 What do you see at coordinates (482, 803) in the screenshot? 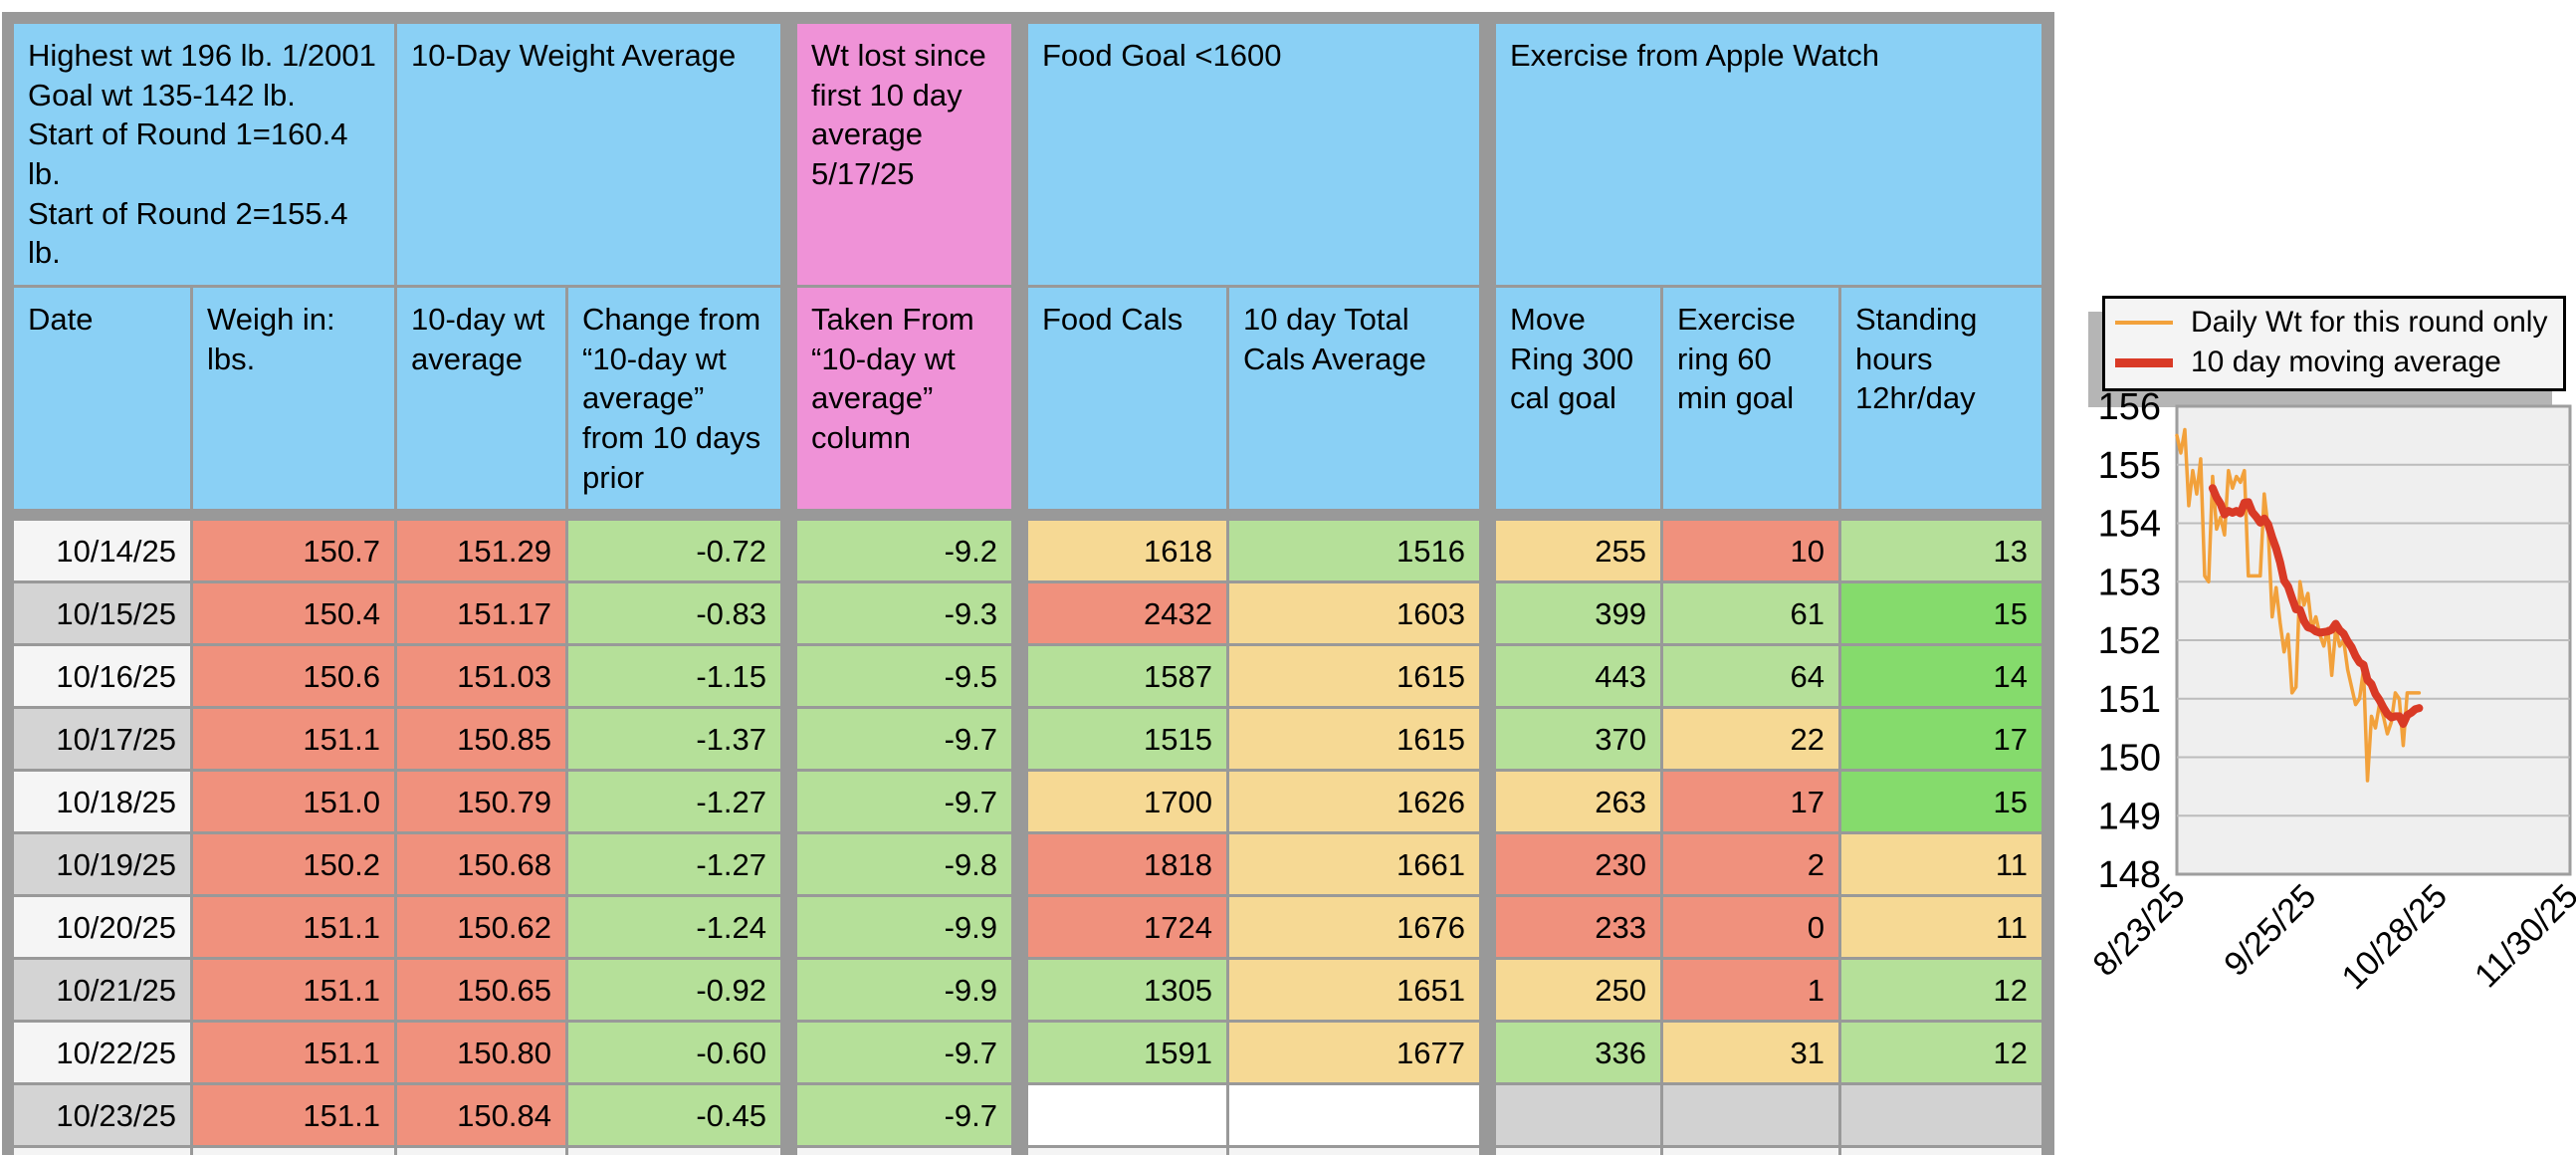
I see `cell-ten-day-avg: 150.79` at bounding box center [482, 803].